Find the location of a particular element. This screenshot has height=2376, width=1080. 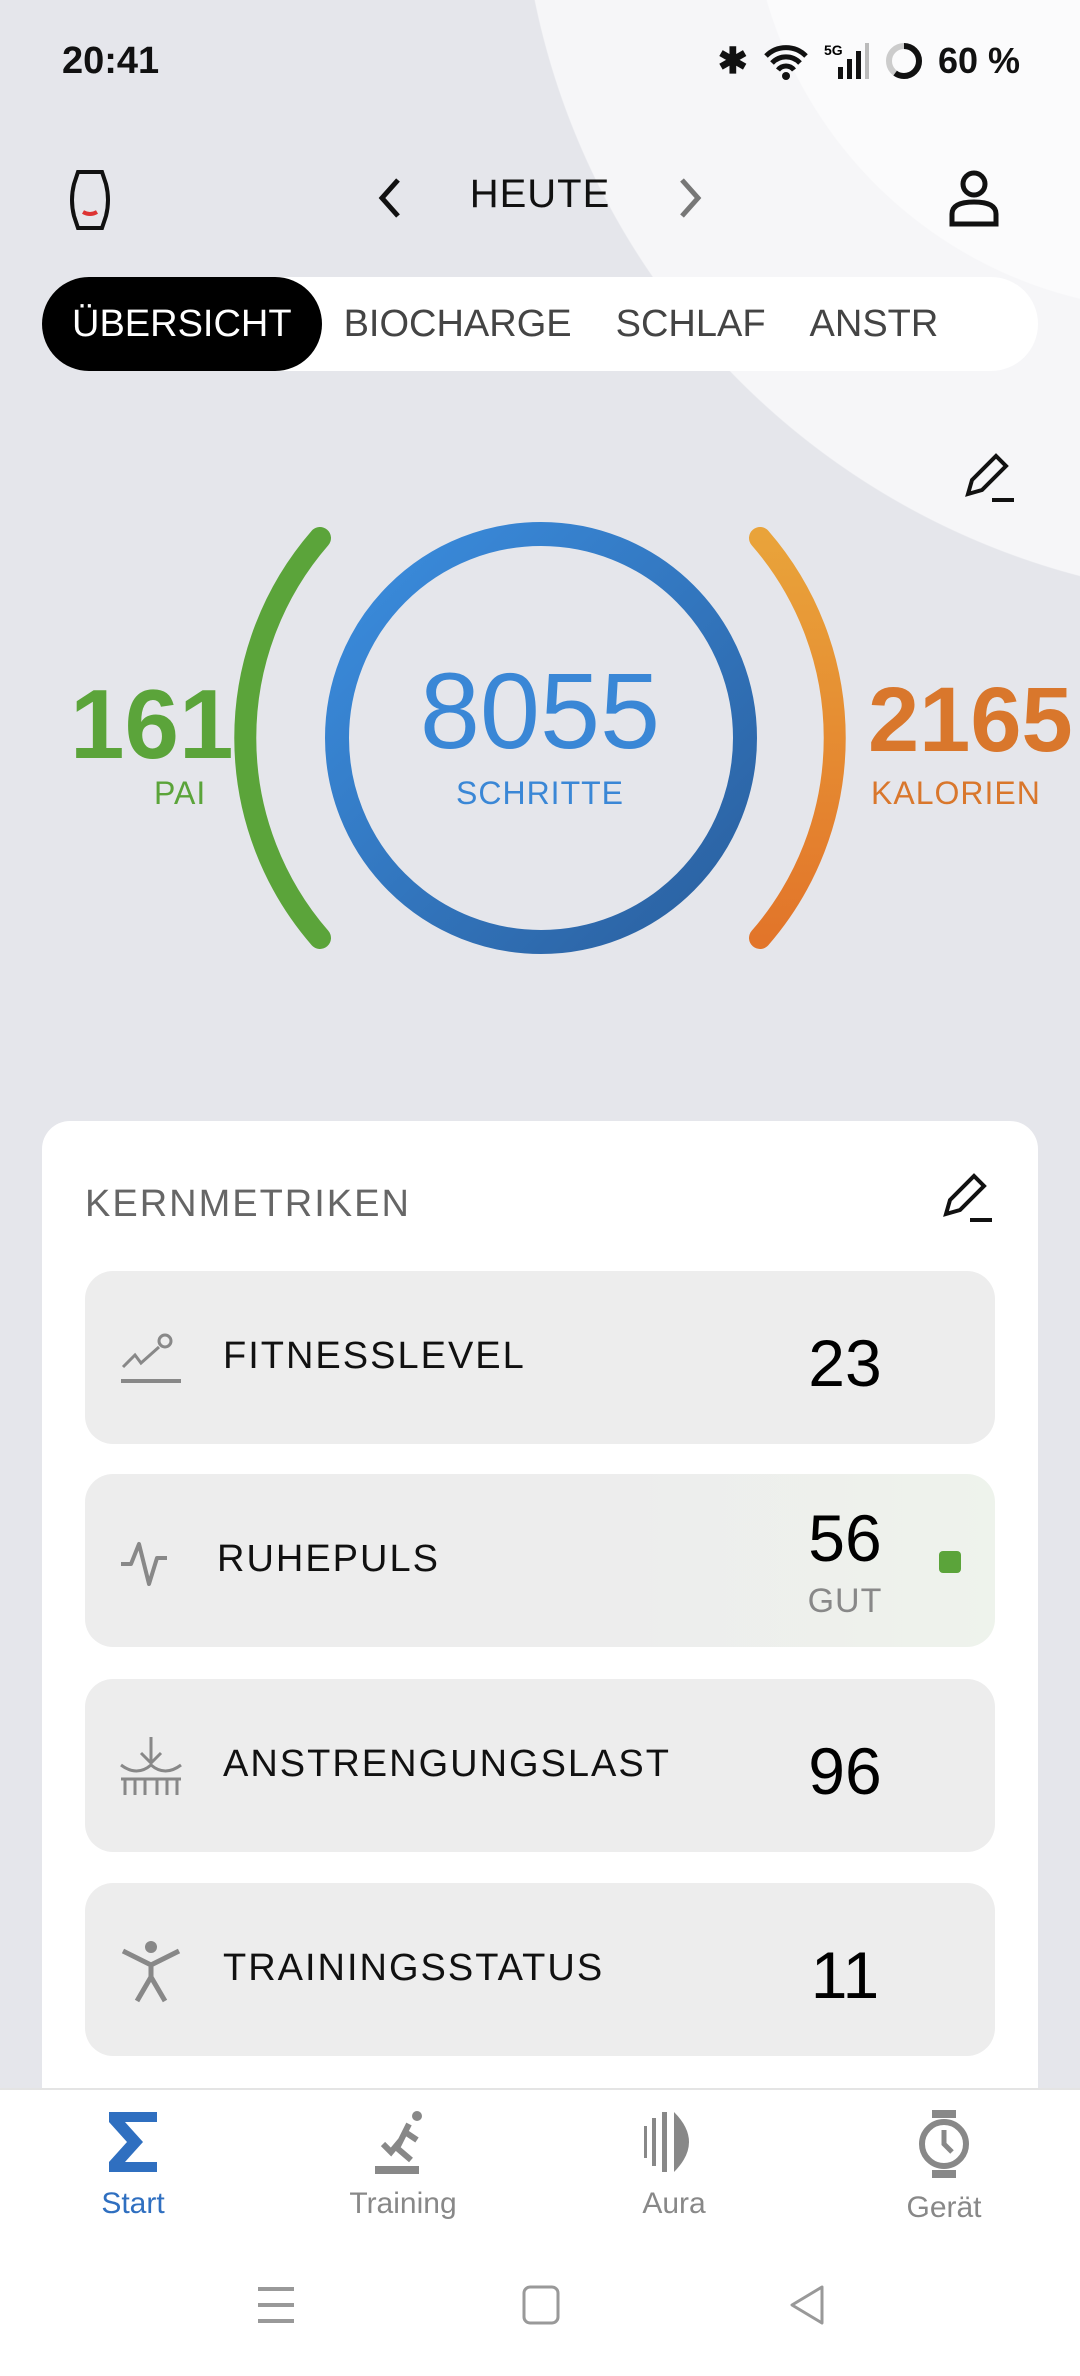

calories-value: 2165 is located at coordinates (970, 720).